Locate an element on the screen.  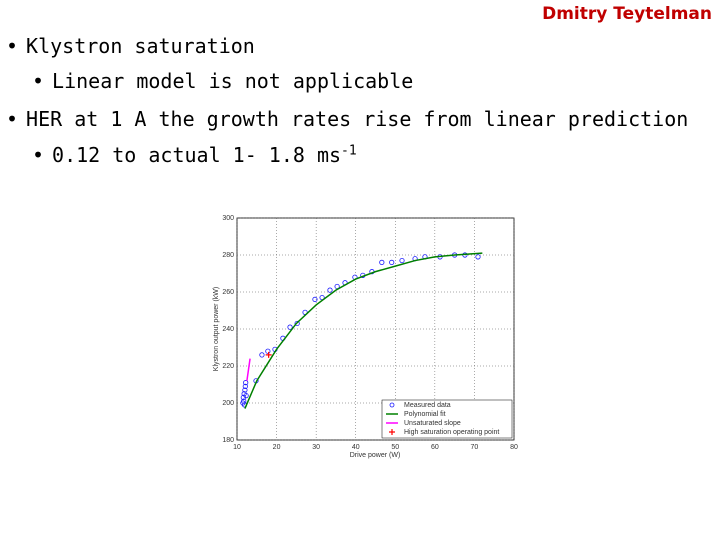
operating-point is located at coordinates (268, 354).